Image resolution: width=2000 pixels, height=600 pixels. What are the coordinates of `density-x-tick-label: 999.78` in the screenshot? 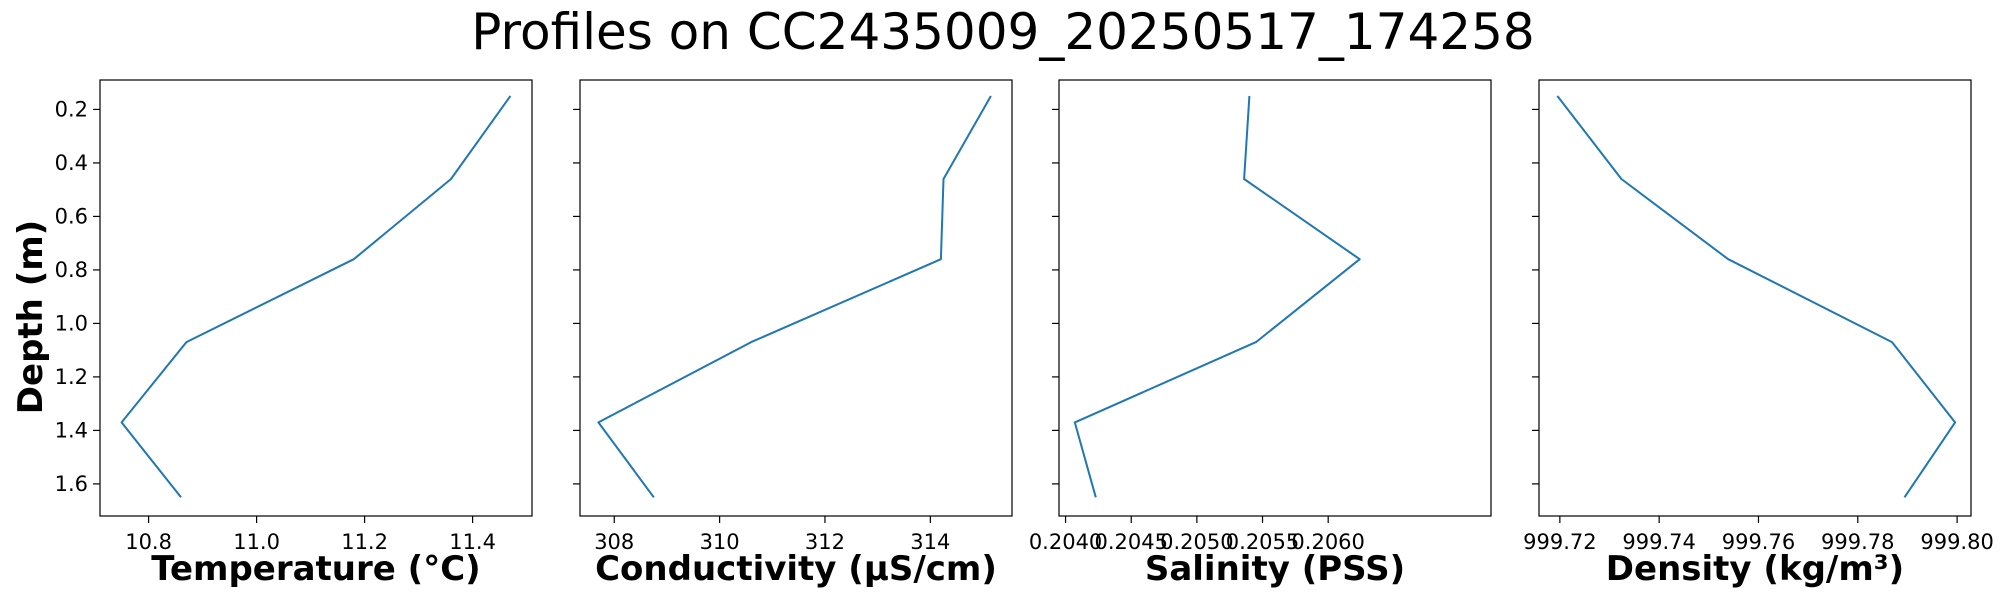 It's located at (1857, 542).